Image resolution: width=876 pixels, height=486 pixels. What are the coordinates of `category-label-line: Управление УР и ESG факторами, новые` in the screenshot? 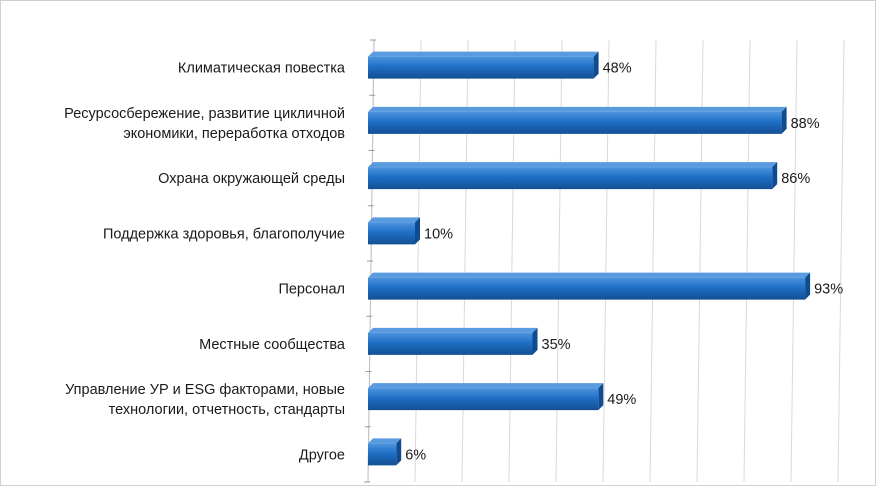 It's located at (205, 390).